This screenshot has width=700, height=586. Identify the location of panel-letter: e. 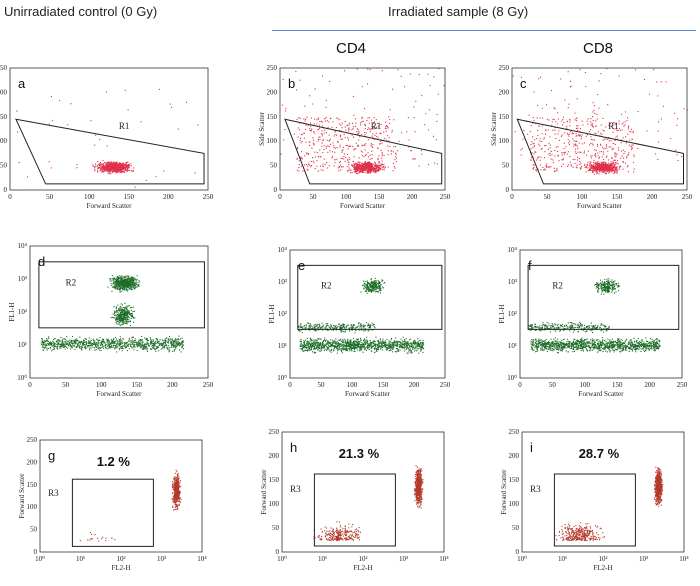
(301, 265).